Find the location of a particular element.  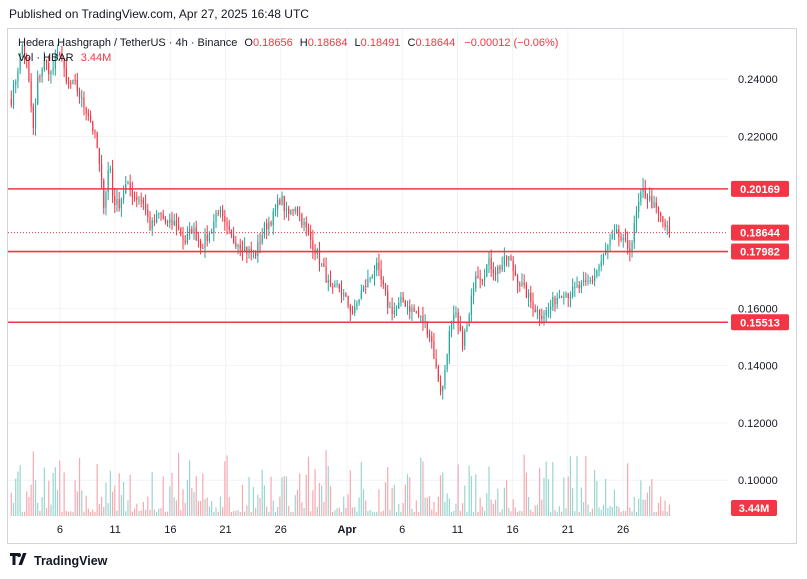

tradingview-brand: TradingView is located at coordinates (58, 560).